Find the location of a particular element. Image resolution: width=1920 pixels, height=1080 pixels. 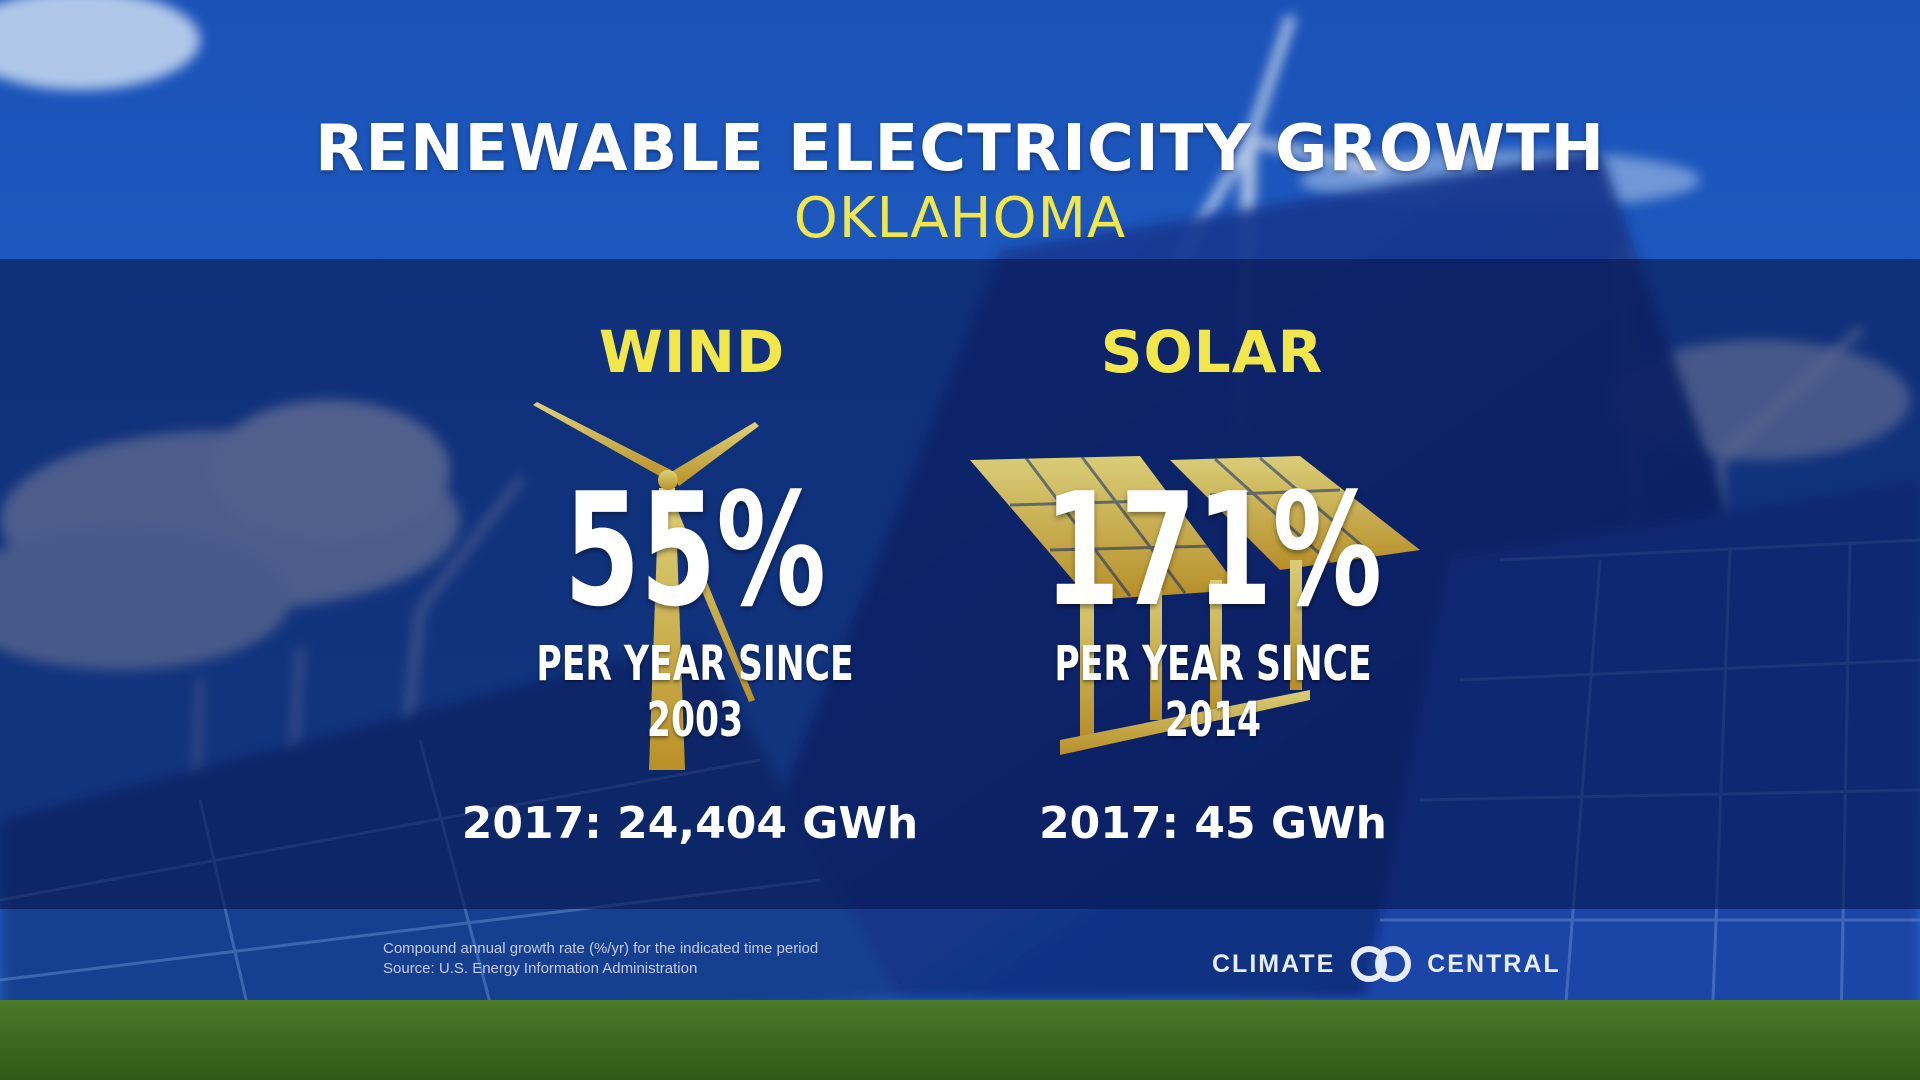

solar-label: SOLAR is located at coordinates (1212, 352).